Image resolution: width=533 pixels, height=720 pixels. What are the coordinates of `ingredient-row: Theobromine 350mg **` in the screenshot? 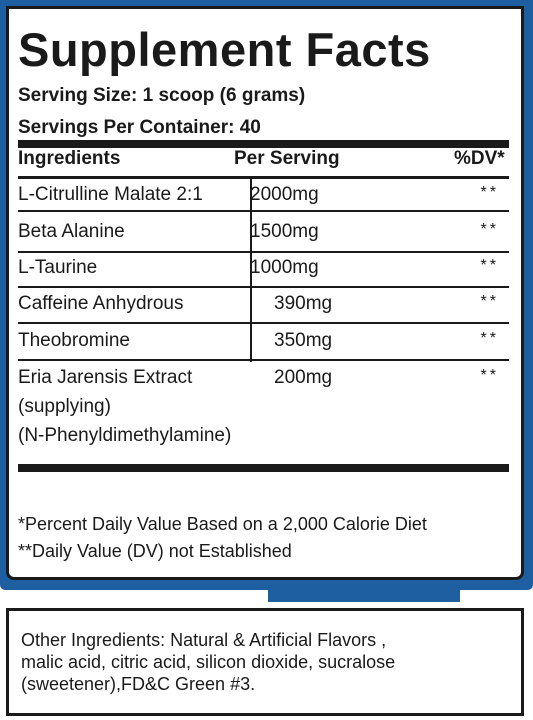 It's located at (263, 344).